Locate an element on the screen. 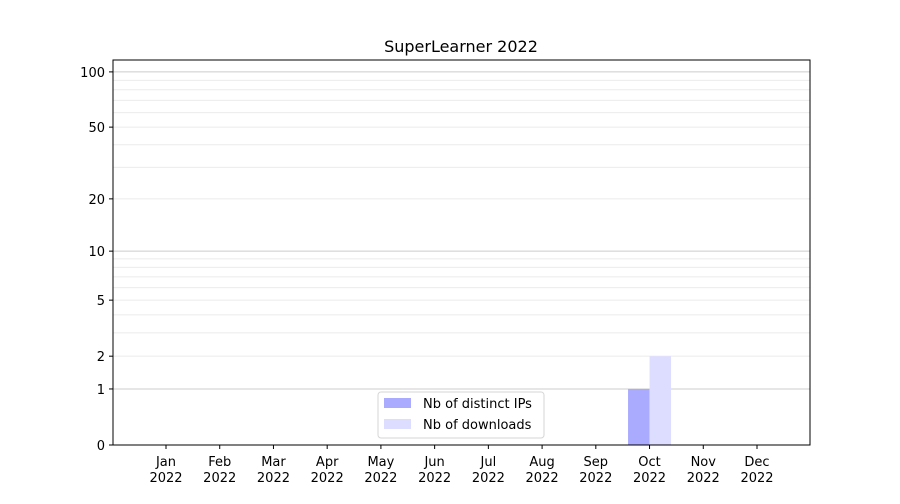  y-tick-label: 2 is located at coordinates (101, 357).